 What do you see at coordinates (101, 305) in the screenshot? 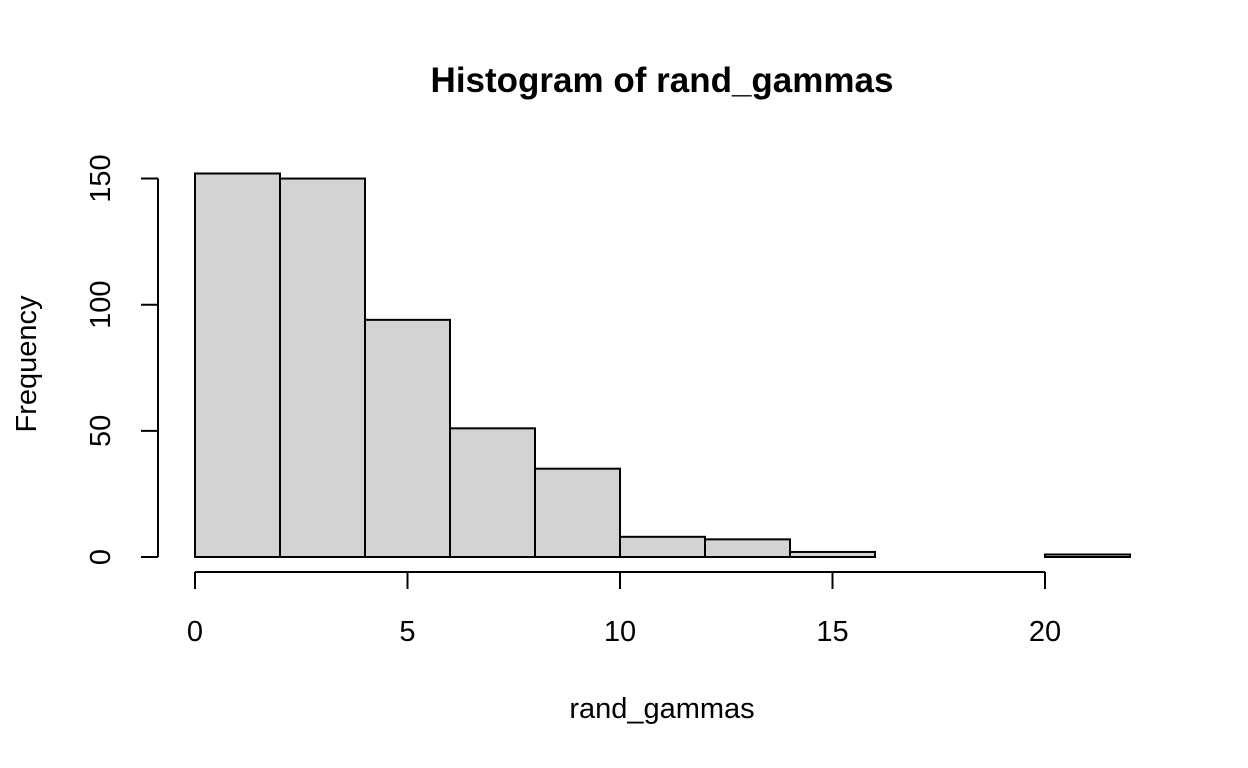
I see `y-tick-label-2: 100` at bounding box center [101, 305].